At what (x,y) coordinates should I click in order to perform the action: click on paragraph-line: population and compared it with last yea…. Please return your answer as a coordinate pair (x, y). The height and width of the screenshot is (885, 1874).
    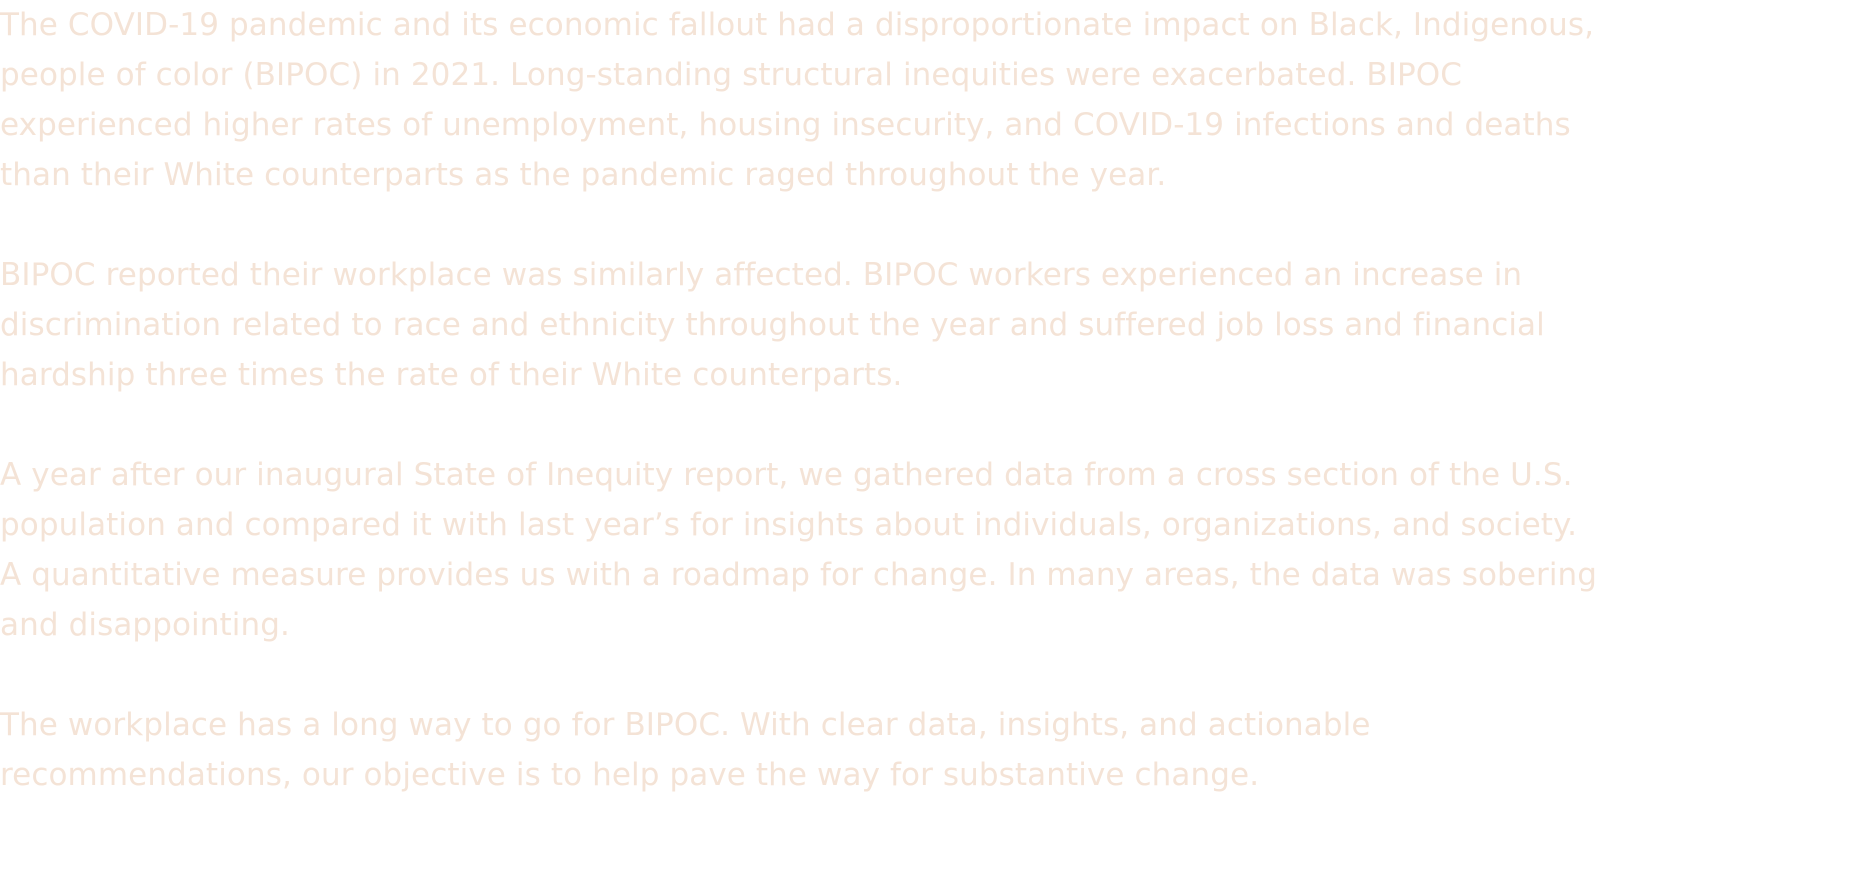
    Looking at the image, I should click on (789, 525).